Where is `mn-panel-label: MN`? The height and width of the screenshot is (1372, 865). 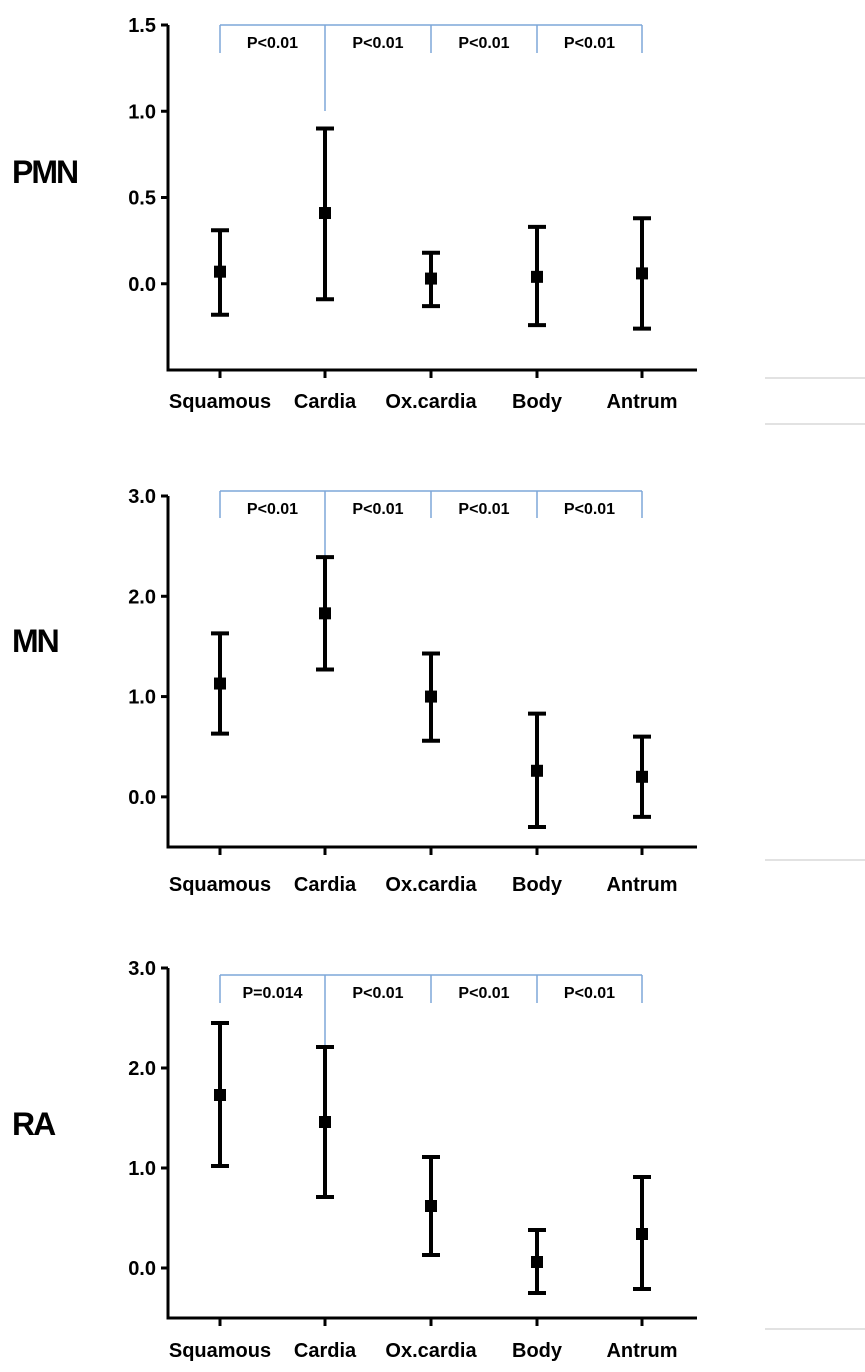 mn-panel-label: MN is located at coordinates (35, 641).